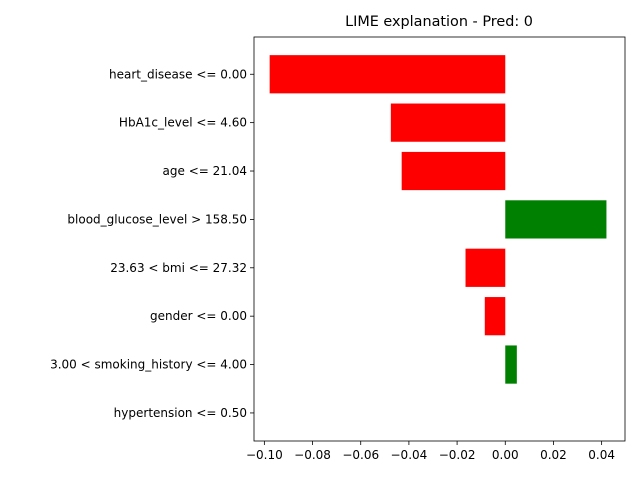 This screenshot has width=640, height=484. I want to click on x-tick-label-1: −0.08, so click(312, 455).